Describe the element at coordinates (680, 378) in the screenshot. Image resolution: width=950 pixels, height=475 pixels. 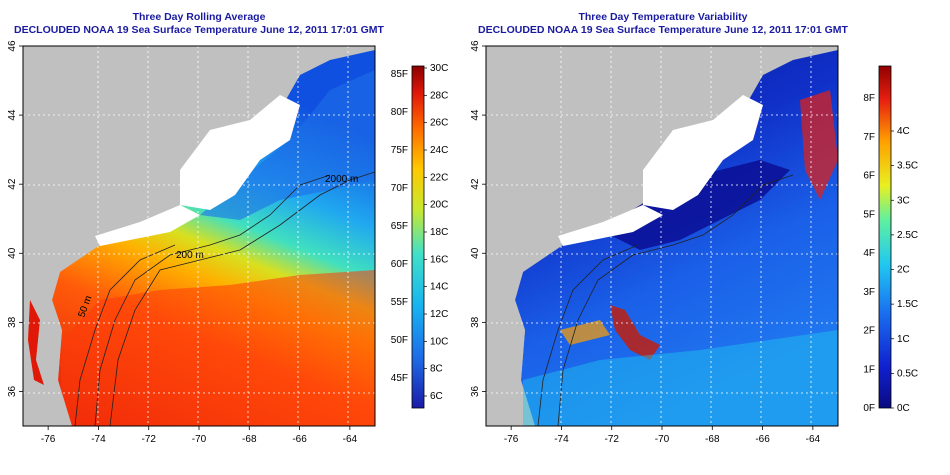
I see `moderate-variability` at that location.